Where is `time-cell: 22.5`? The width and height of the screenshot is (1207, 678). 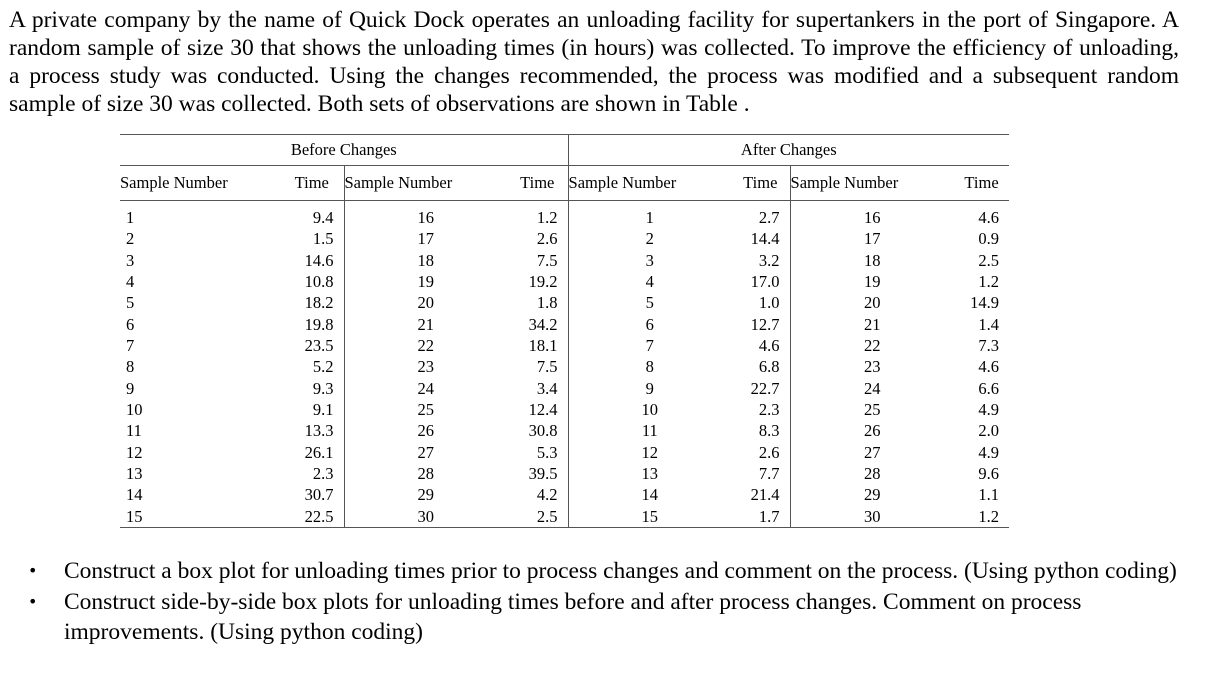
time-cell: 22.5 is located at coordinates (312, 517).